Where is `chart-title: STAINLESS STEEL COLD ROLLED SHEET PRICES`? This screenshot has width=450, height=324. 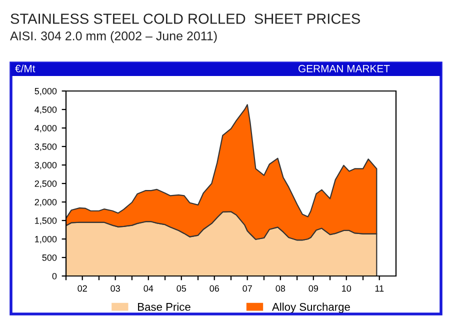
chart-title: STAINLESS STEEL COLD ROLLED SHEET PRICES is located at coordinates (185, 19).